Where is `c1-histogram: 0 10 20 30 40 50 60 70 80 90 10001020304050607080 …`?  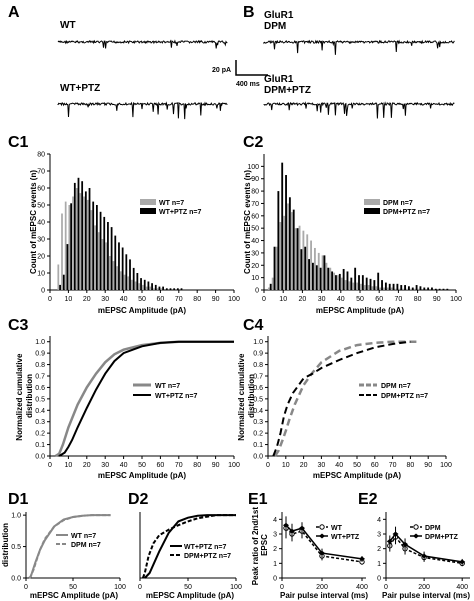 c1-histogram: 0 10 20 30 40 50 60 70 80 90 10001020304050607080 … is located at coordinates (134, 234).